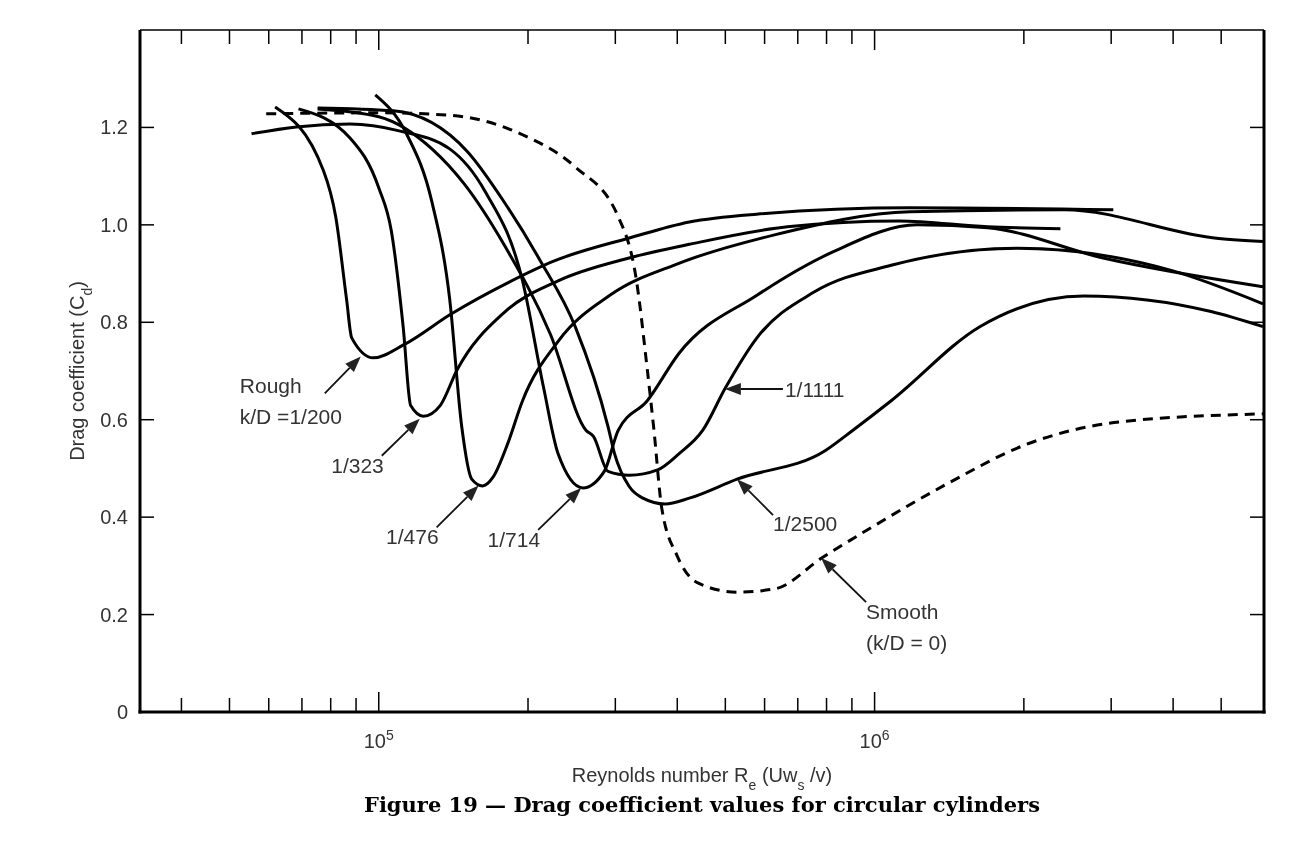  Describe the element at coordinates (412, 537) in the screenshot. I see `annotation: 1/476` at that location.